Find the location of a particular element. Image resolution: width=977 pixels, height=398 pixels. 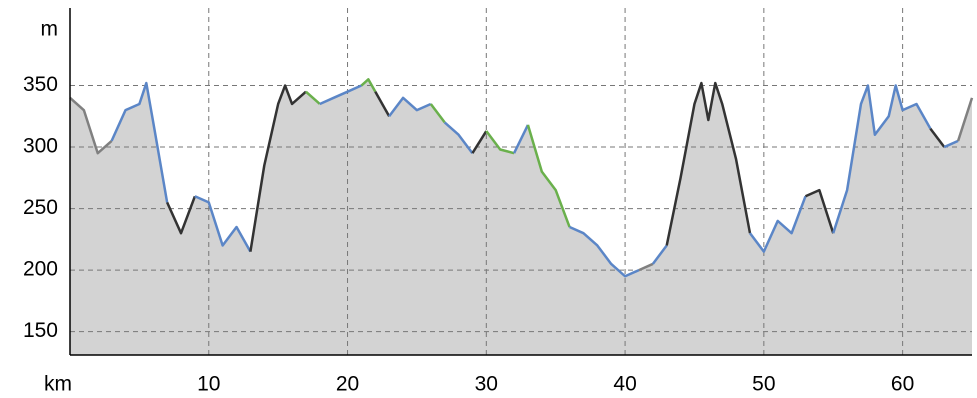

x-tick-label: 10 is located at coordinates (208, 384).